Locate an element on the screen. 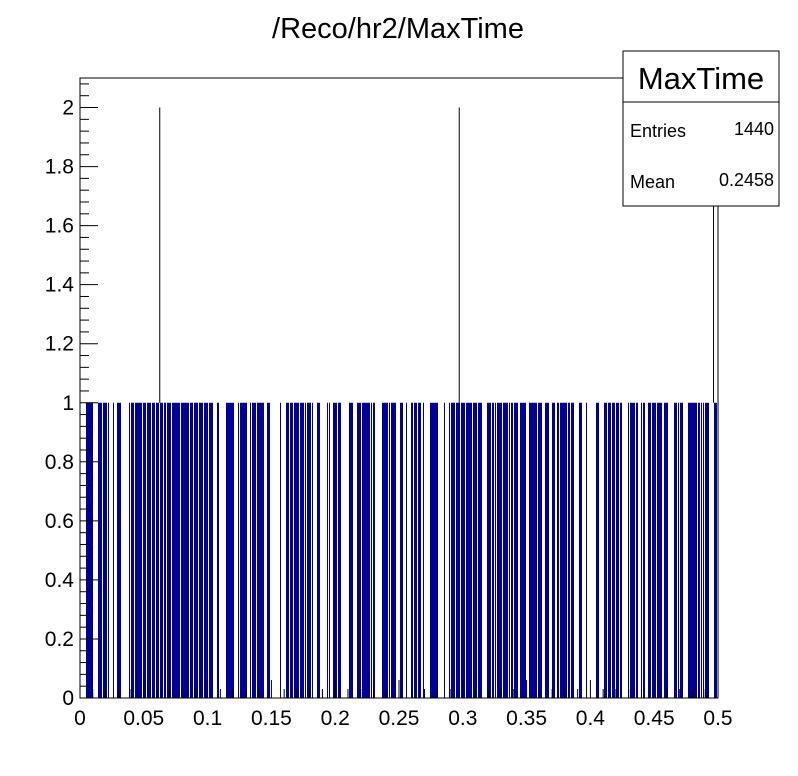 This screenshot has width=798, height=776. y-tick-label: 0.8 is located at coordinates (59, 462).